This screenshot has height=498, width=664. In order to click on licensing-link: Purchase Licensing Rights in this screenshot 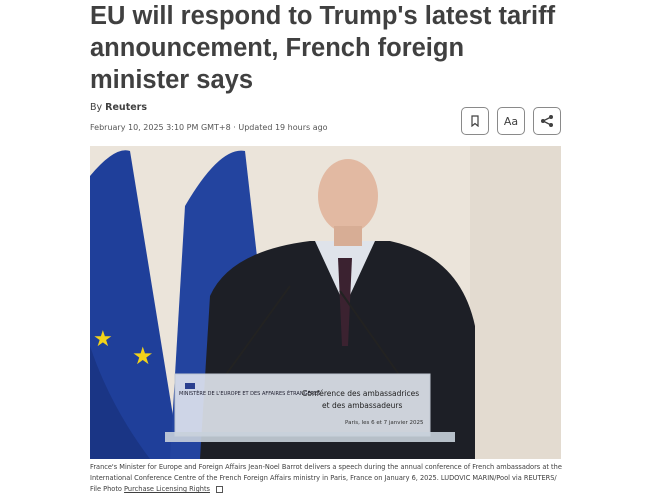, I will do `click(167, 489)`.